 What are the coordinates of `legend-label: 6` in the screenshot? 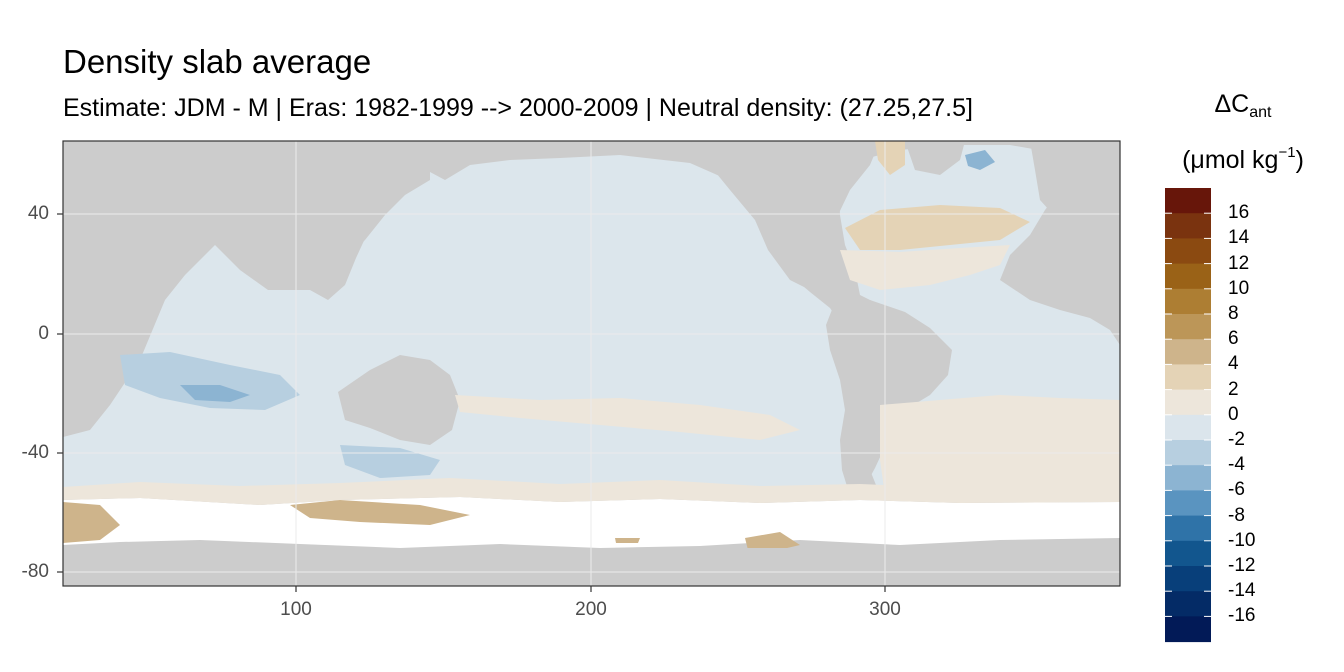 It's located at (1233, 339).